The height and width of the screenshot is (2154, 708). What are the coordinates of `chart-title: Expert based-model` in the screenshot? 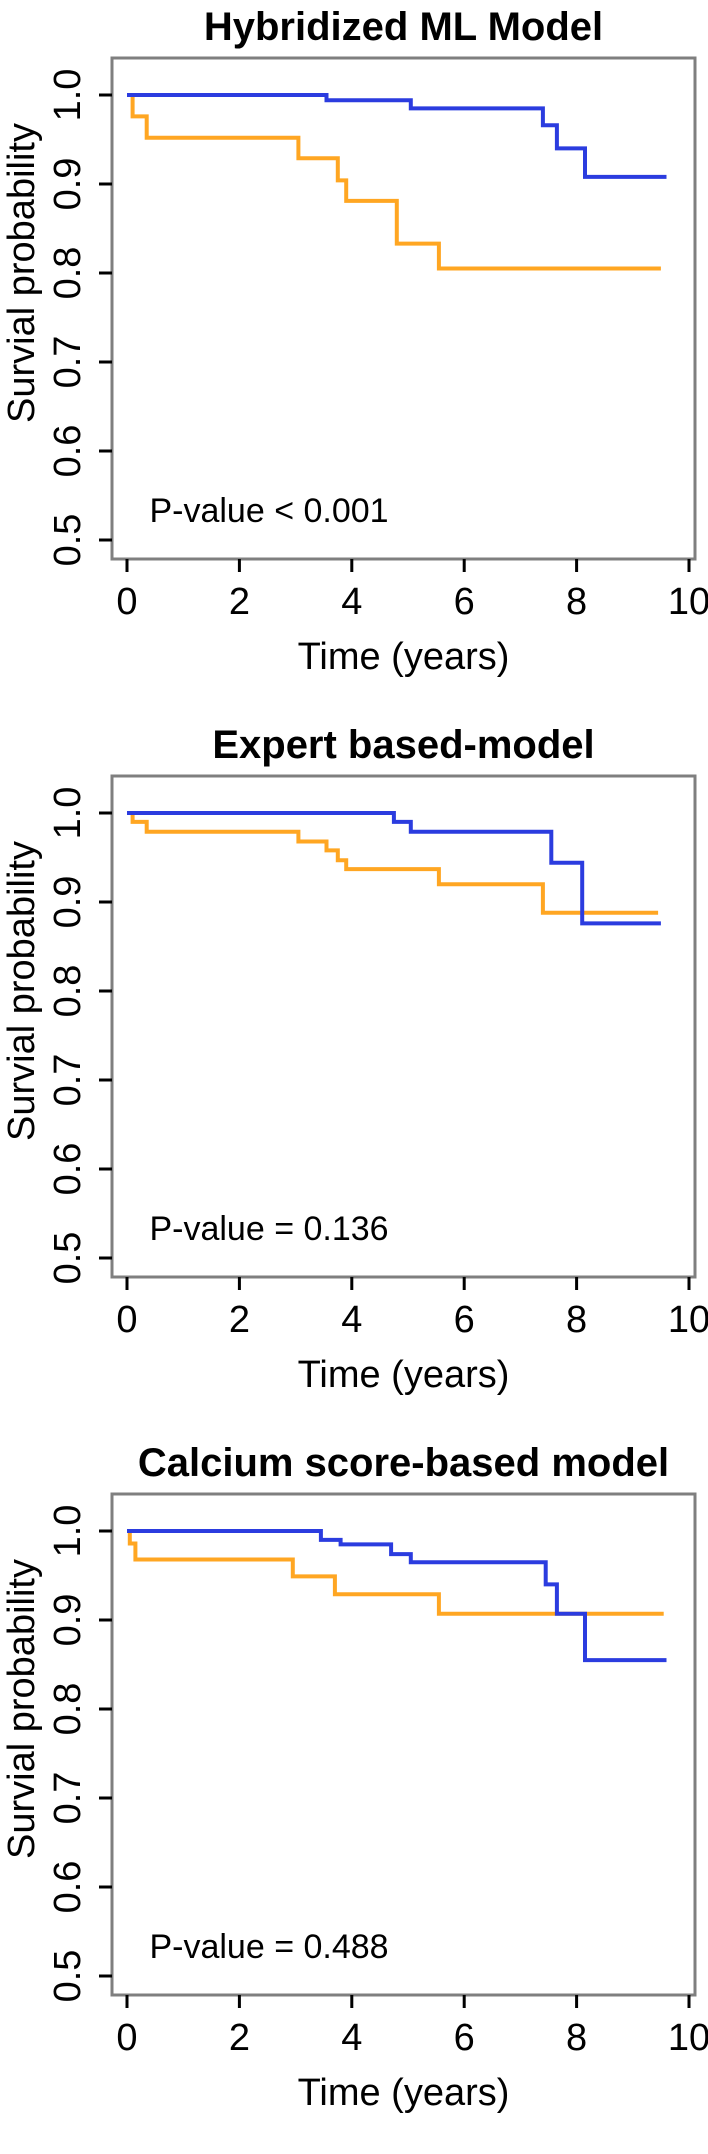 It's located at (403, 745).